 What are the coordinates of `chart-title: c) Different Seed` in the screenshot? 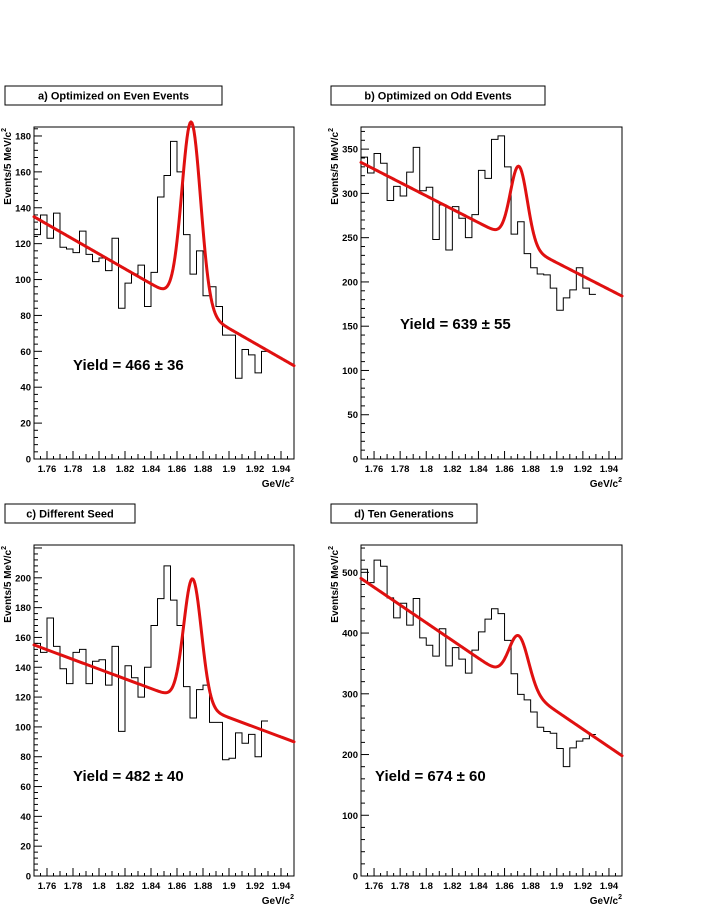 It's located at (69, 515).